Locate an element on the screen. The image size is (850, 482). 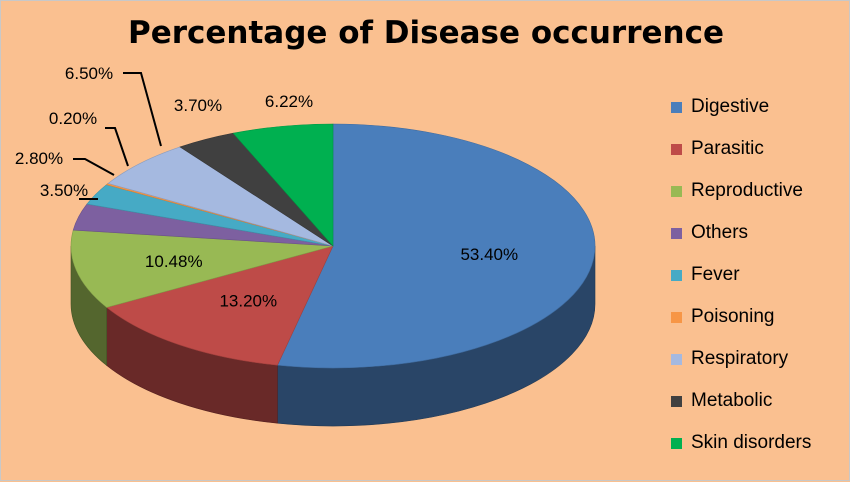
data-label-others: 3.50% is located at coordinates (64, 190).